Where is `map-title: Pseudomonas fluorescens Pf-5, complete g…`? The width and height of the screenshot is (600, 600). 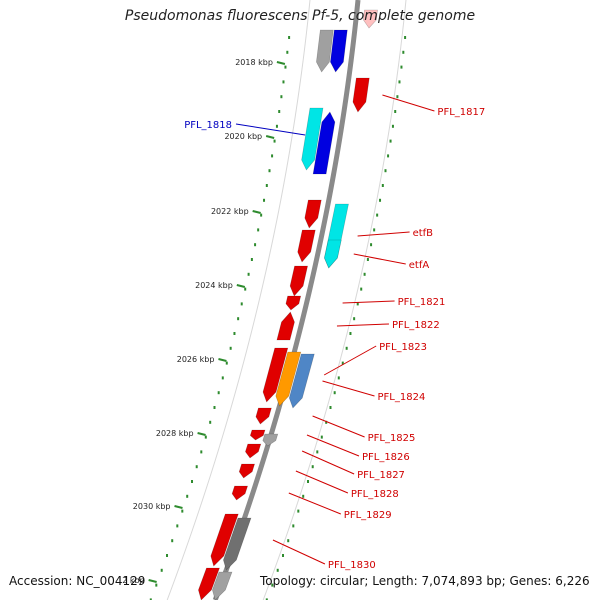
map-title: Pseudomonas fluorescens Pf-5, complete g… is located at coordinates (300, 16).